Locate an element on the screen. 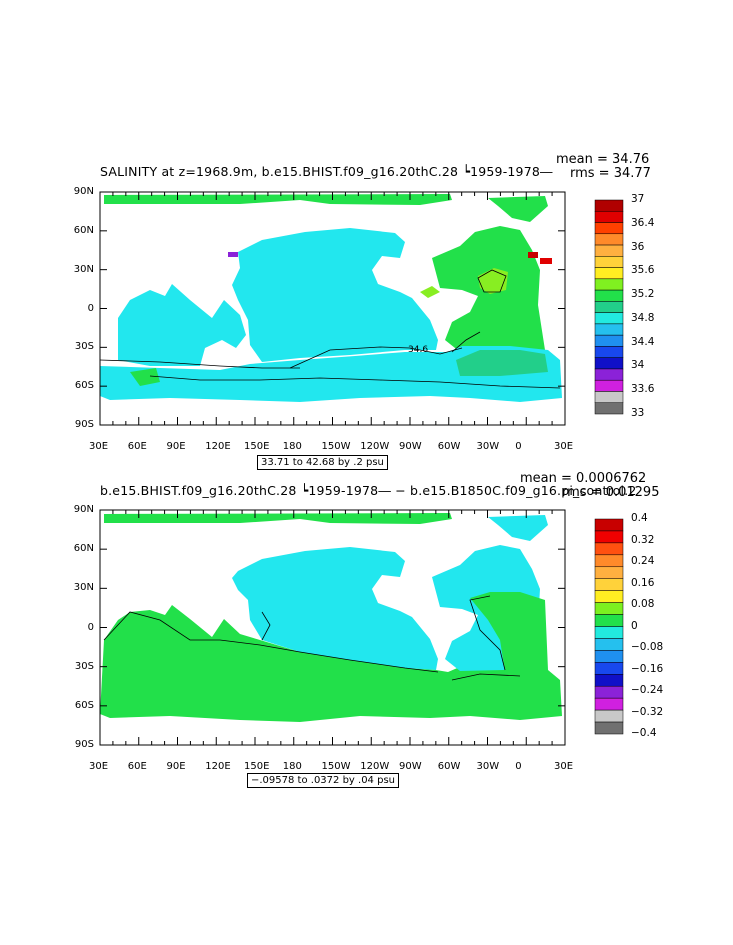 This screenshot has width=733, height=945. panel1-colorbar-label: 35.6 is located at coordinates (643, 270).